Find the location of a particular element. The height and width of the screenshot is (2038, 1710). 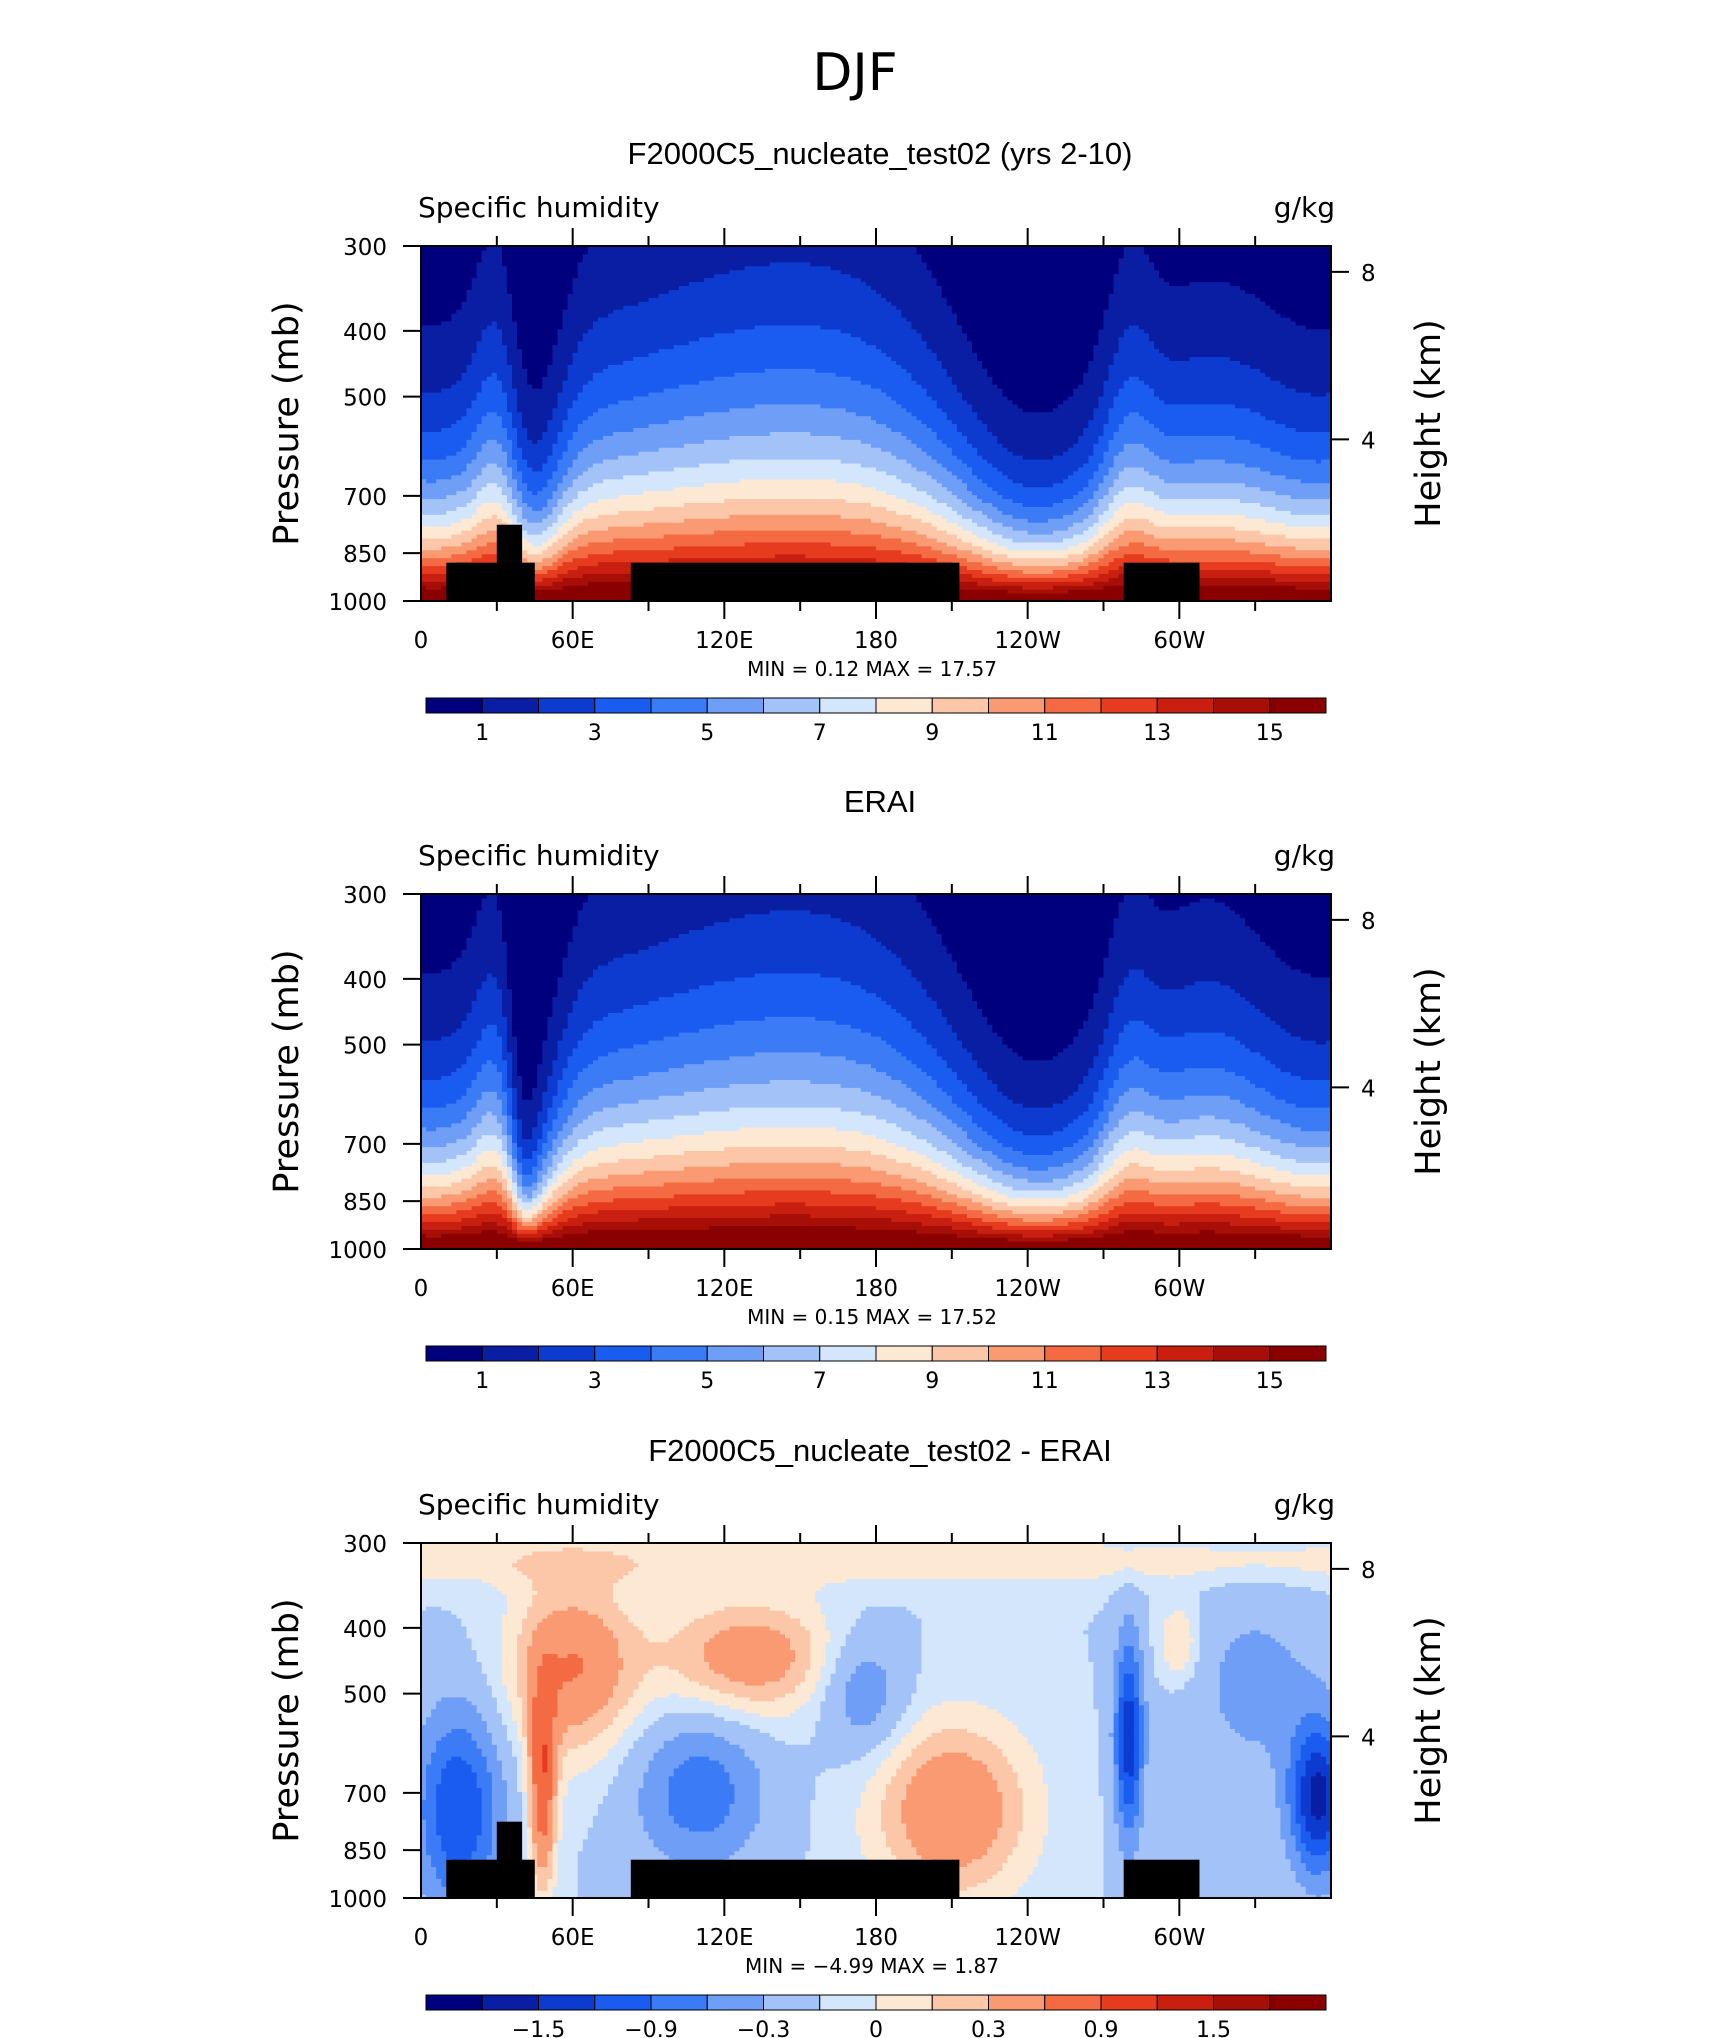

field-cells is located at coordinates (876, 424).